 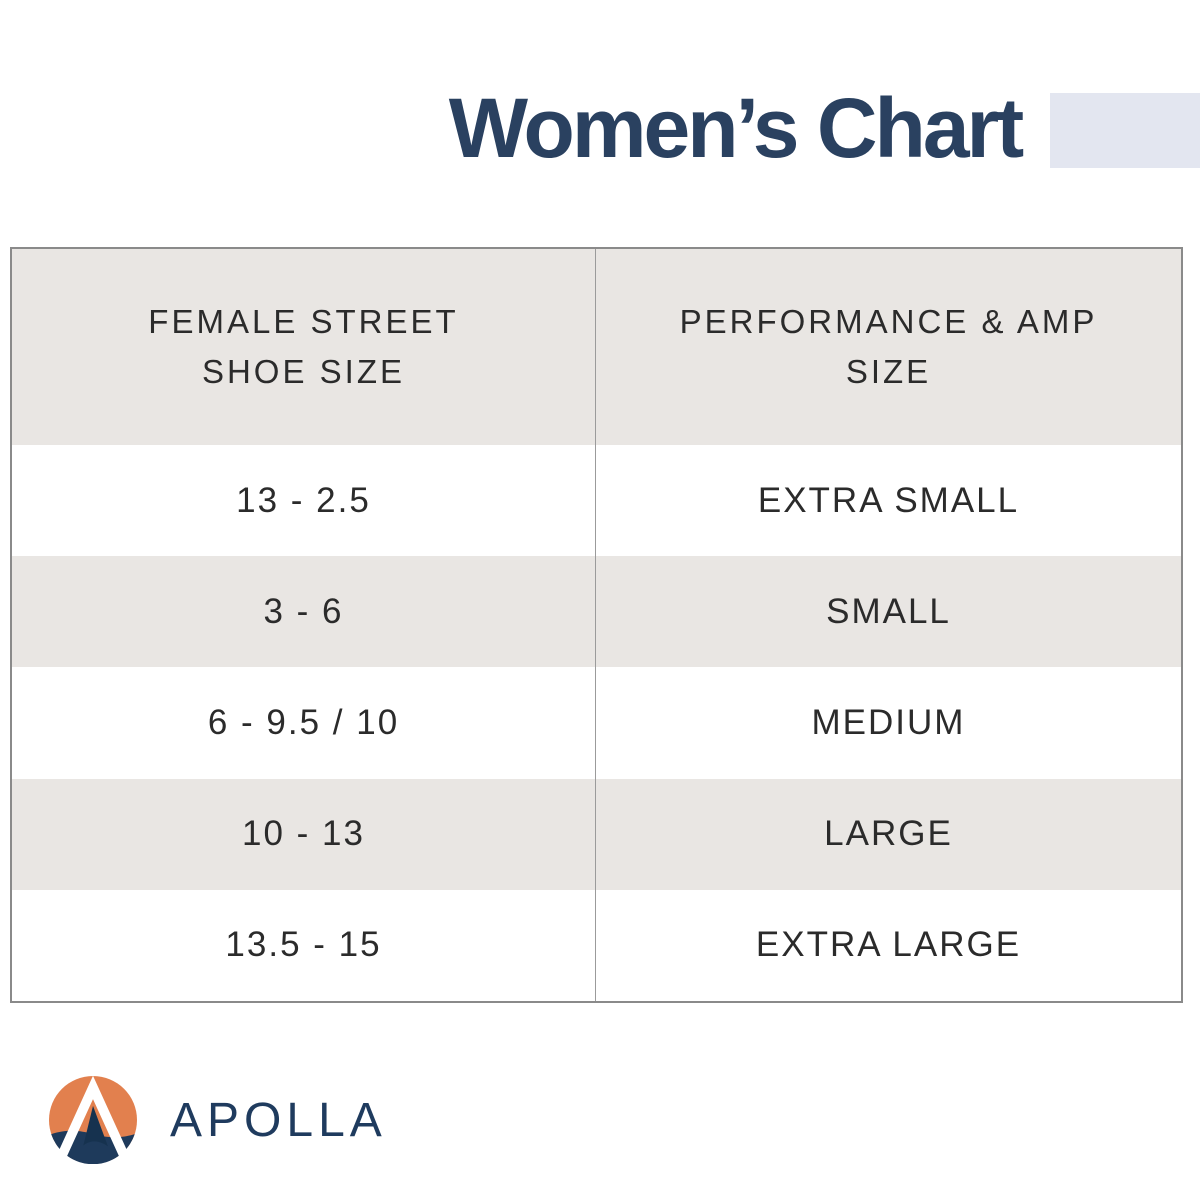 I want to click on brand-logo: APOLLA, so click(x=218, y=1120).